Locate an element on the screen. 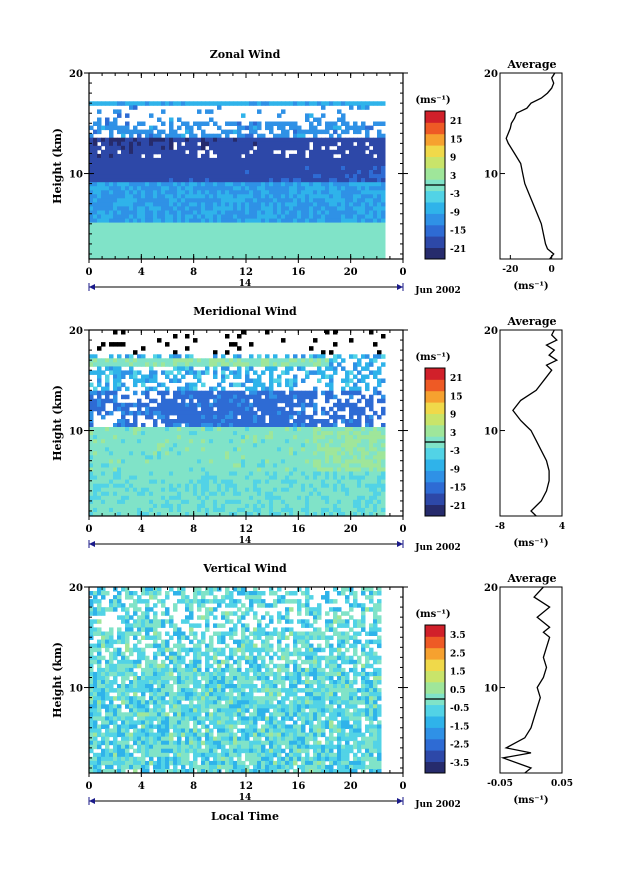 The image size is (627, 873). colorbar-tick-label: 0.5 is located at coordinates (458, 691).